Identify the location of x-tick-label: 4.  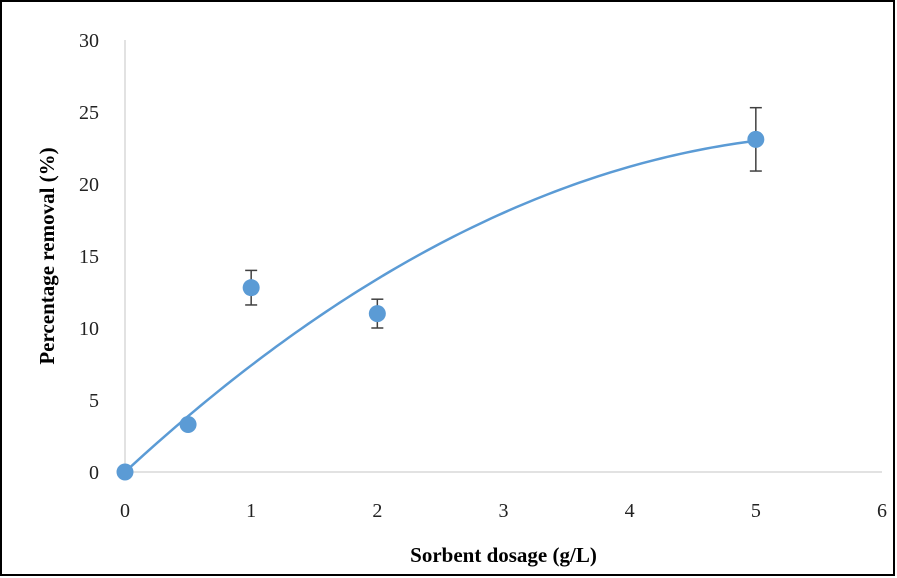
(630, 511).